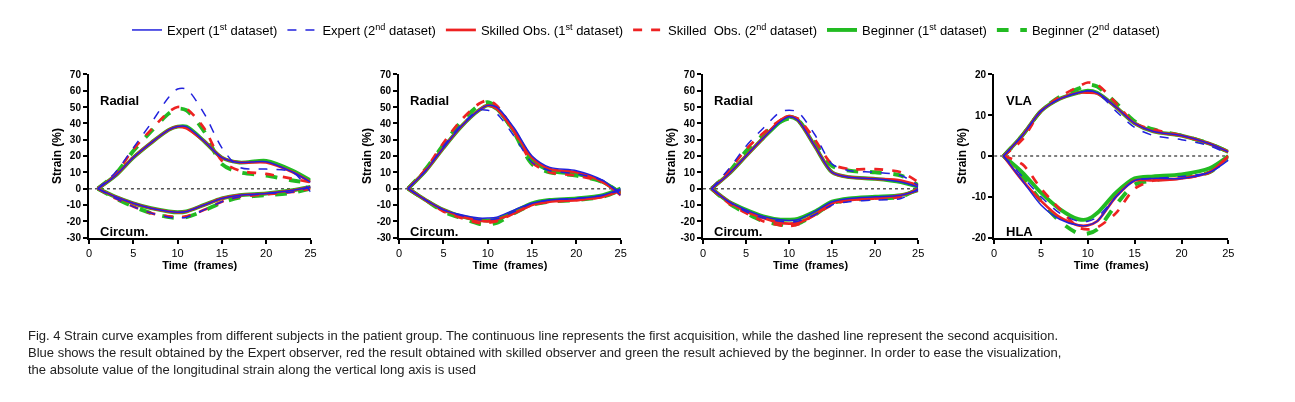  I want to click on annotation: VLA, so click(1019, 100).